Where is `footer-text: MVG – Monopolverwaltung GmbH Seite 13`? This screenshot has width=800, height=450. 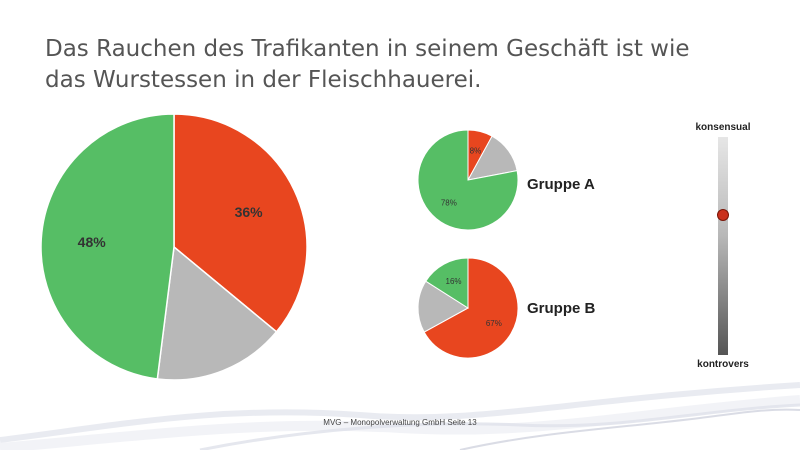 footer-text: MVG – Monopolverwaltung GmbH Seite 13 is located at coordinates (400, 422).